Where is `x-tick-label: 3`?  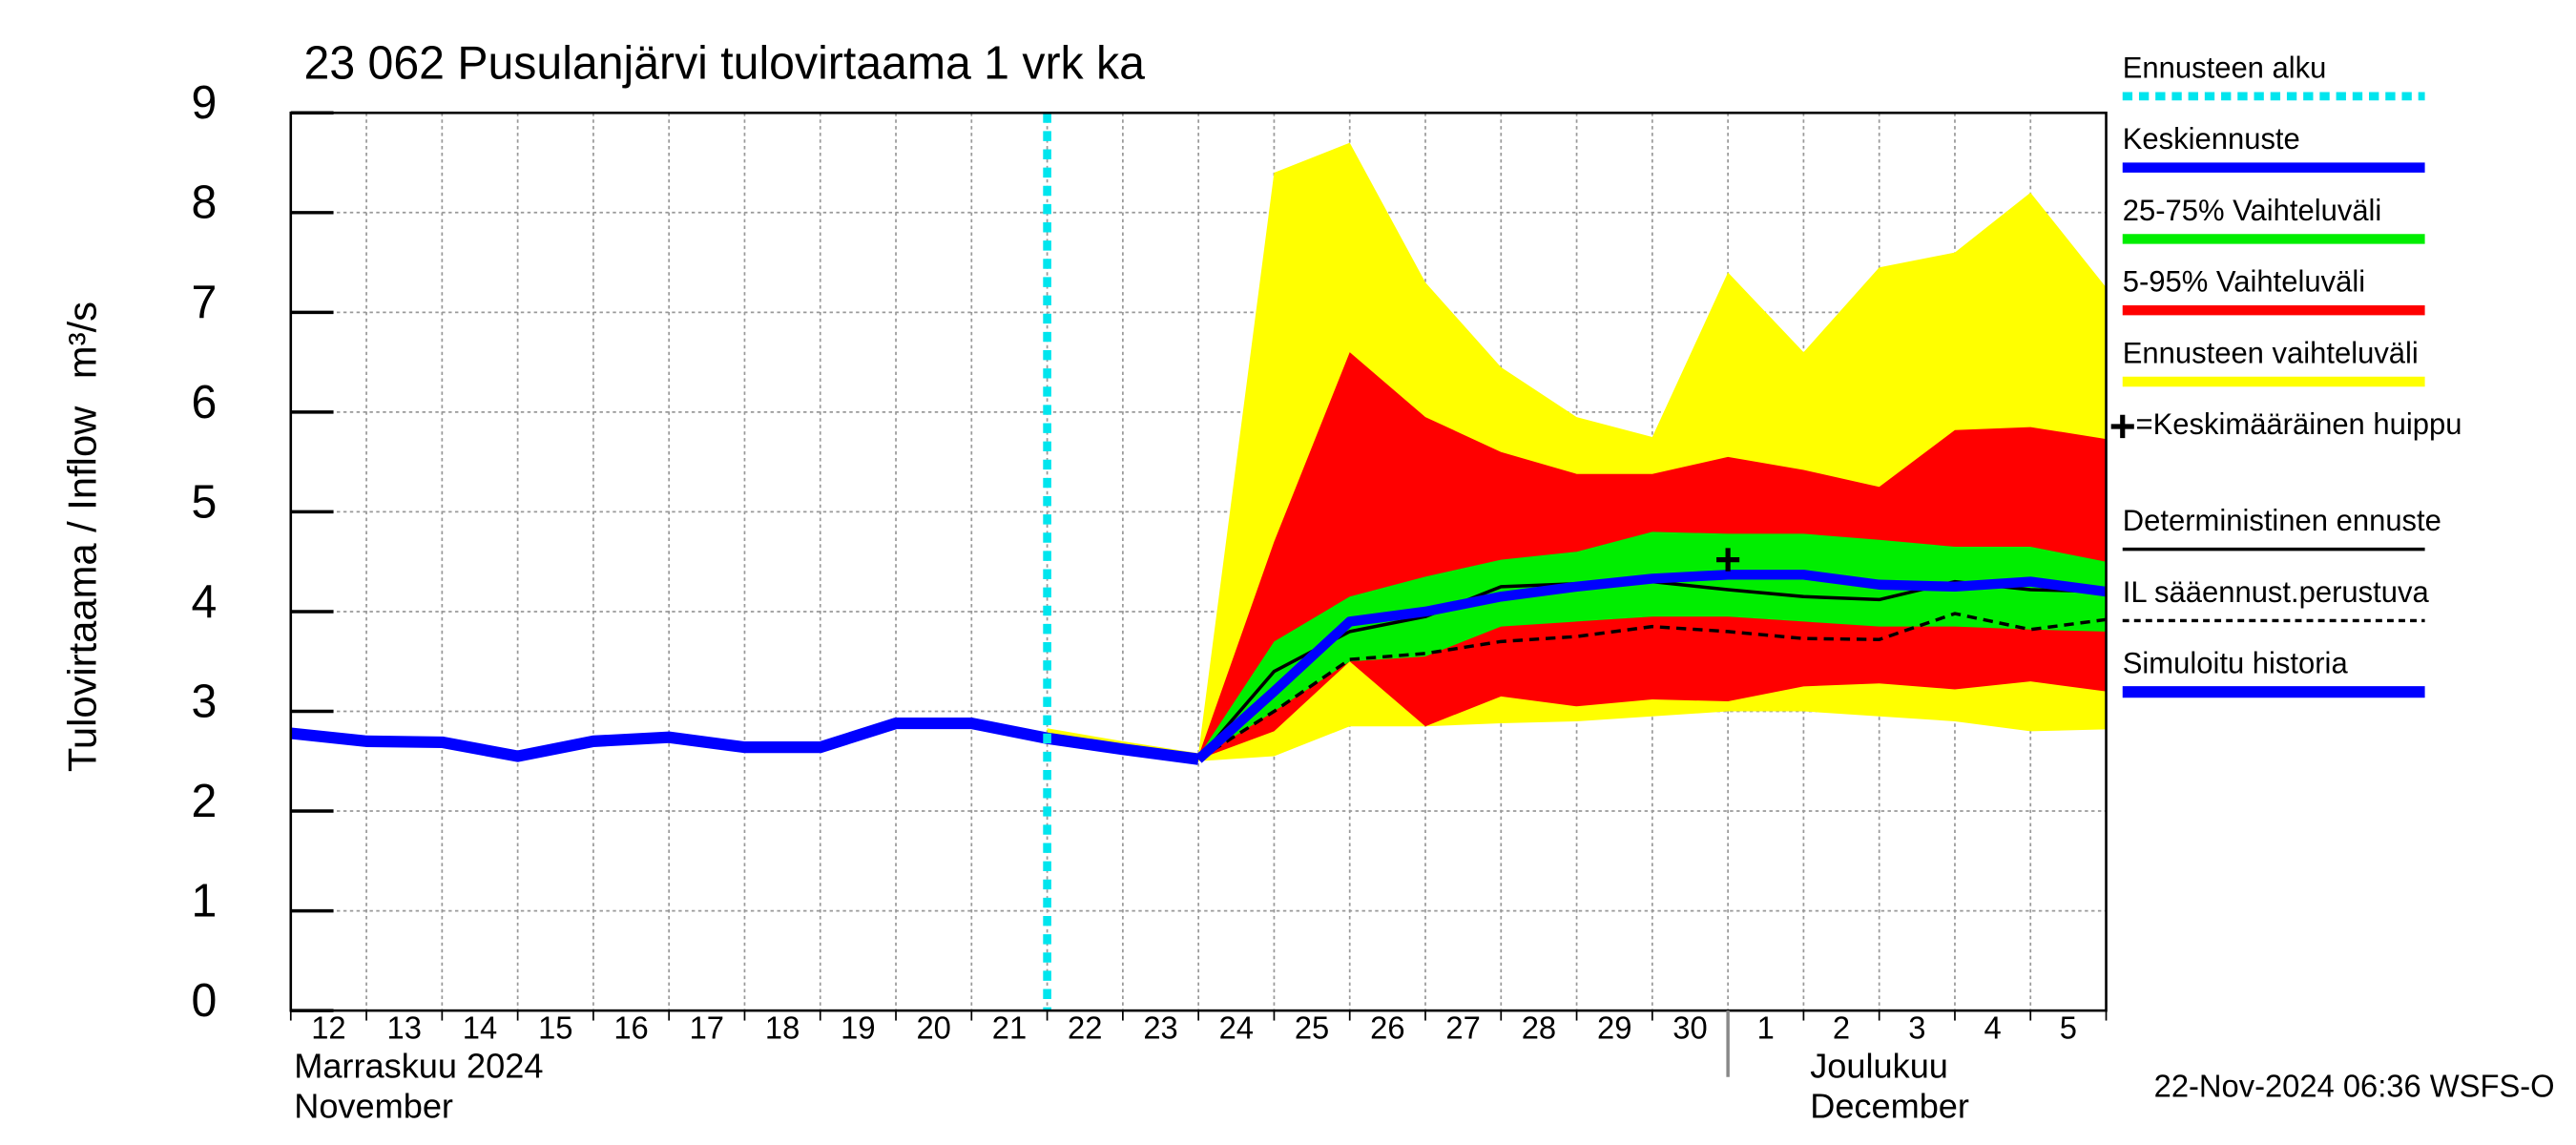 x-tick-label: 3 is located at coordinates (1916, 1028).